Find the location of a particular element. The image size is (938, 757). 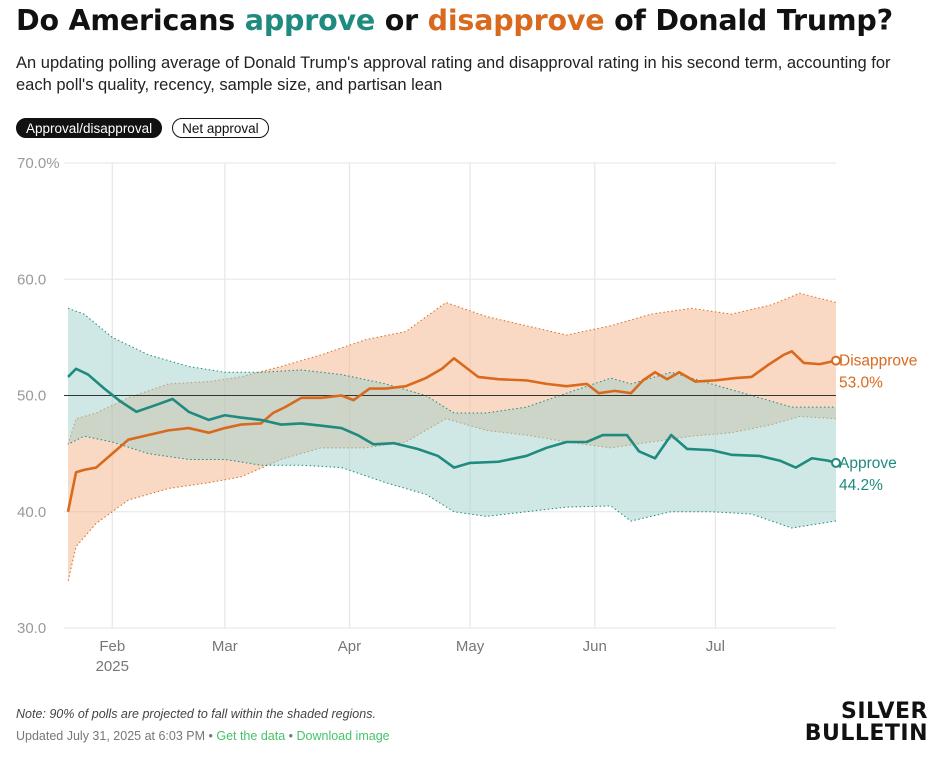

download-image-link: Download image is located at coordinates (343, 736).